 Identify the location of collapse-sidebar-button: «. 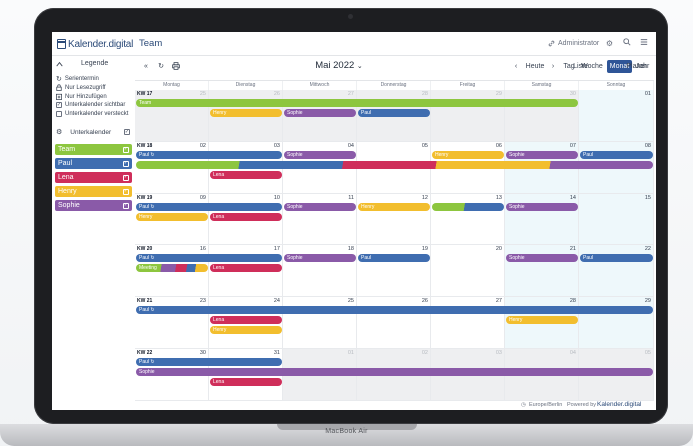
(146, 66).